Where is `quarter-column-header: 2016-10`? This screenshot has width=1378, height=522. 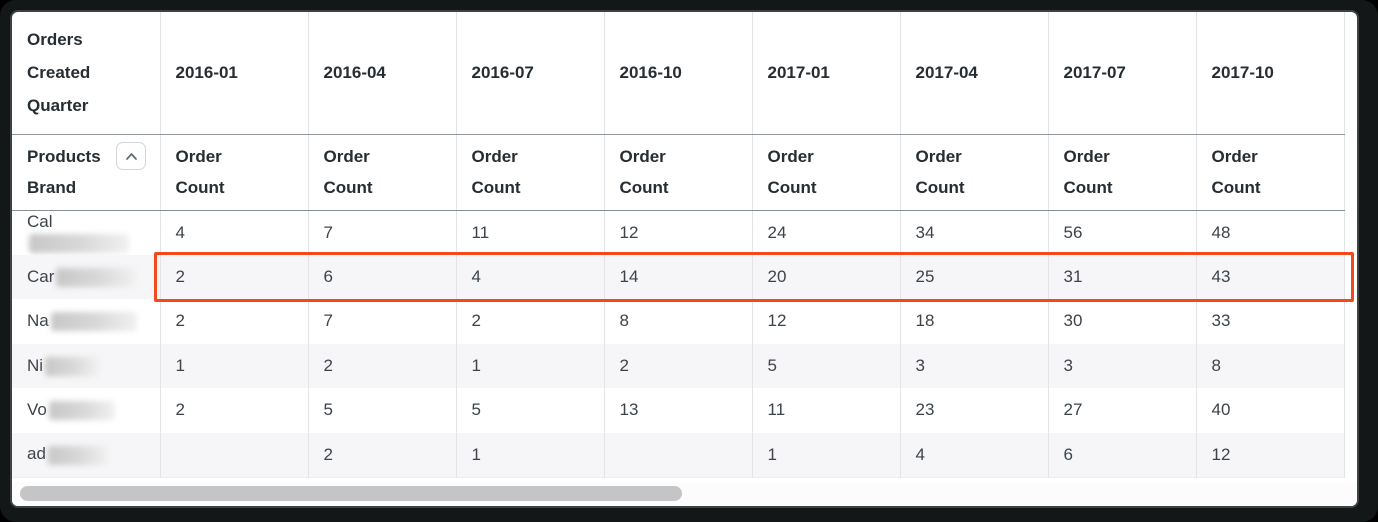
quarter-column-header: 2016-10 is located at coordinates (678, 73).